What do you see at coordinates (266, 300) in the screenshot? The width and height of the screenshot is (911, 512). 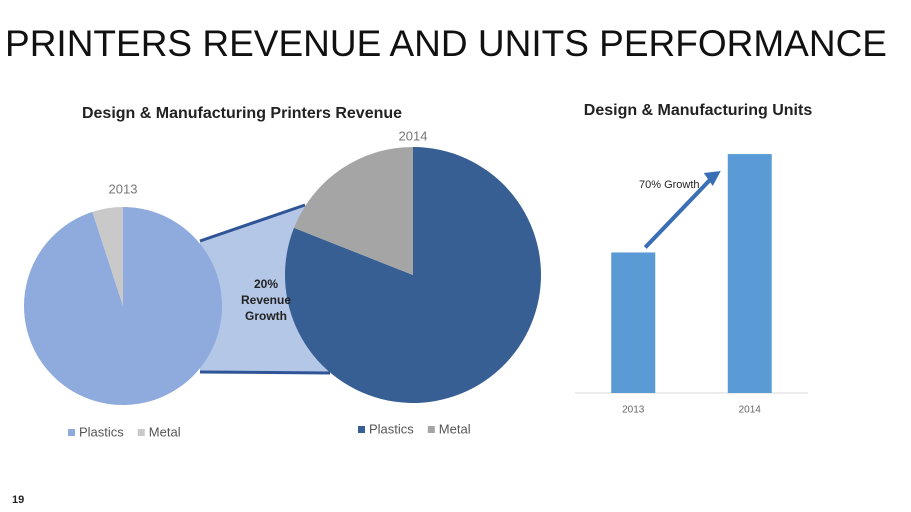 I see `annotation: Revenue` at bounding box center [266, 300].